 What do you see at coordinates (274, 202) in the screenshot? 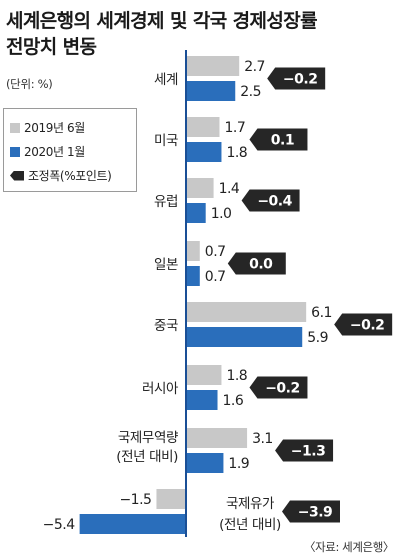
I see `adjustment-value: −0.4` at bounding box center [274, 202].